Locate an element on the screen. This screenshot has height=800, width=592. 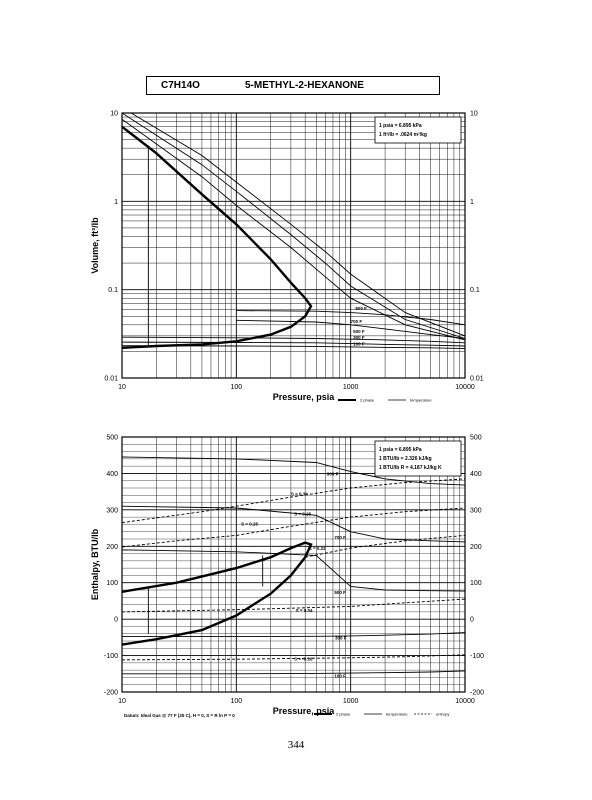
title-box: C7H14O 5-METHYL-2-HEXANONE is located at coordinates (293, 85).